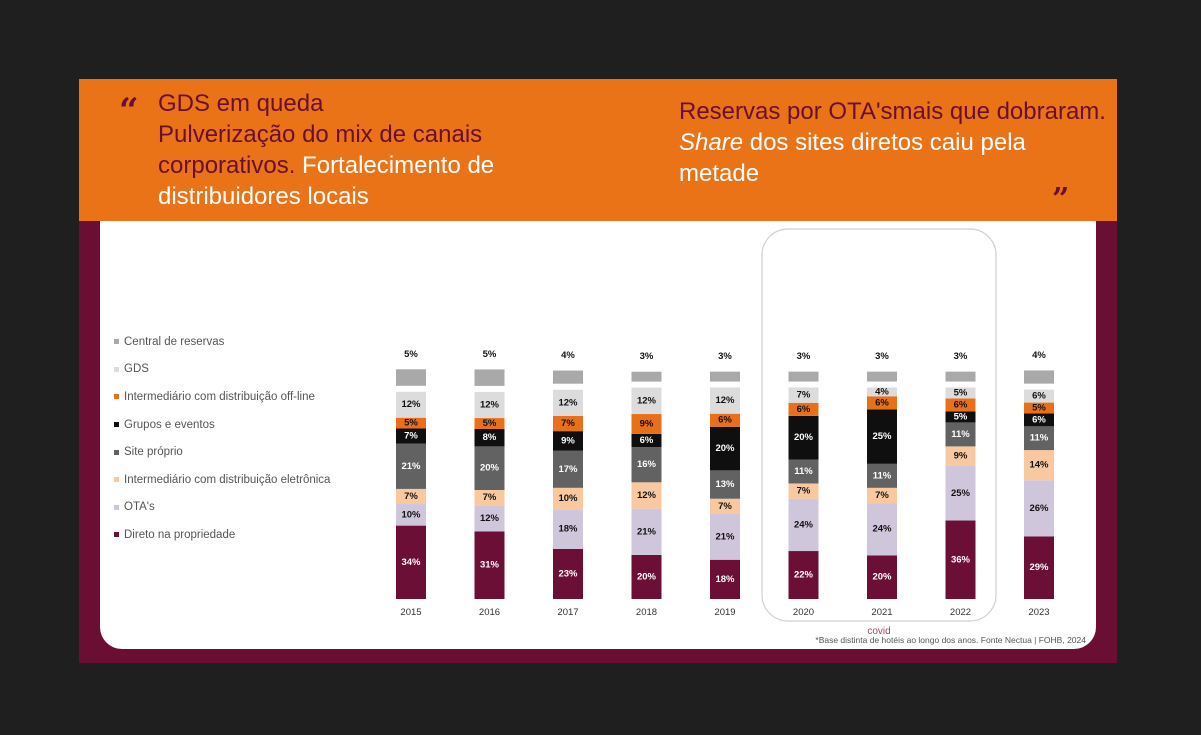 The height and width of the screenshot is (735, 1201). What do you see at coordinates (646, 612) in the screenshot?
I see `x-tick-label: 2018` at bounding box center [646, 612].